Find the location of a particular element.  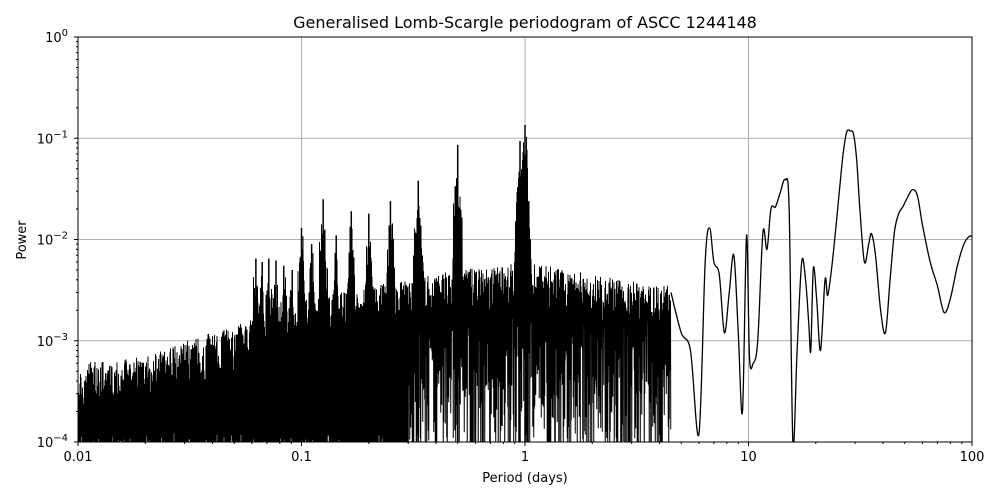

y-tick-labels: 10⁻⁴ 10⁻³ 10⁻² 10⁻¹ 10⁰ is located at coordinates (52, 239).